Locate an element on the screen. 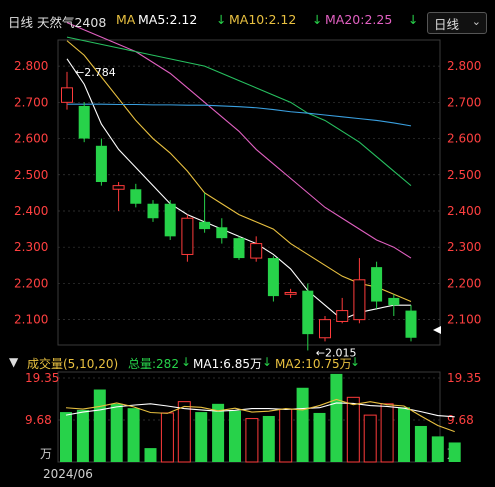 The width and height of the screenshot is (495, 487). period-select: 日线 ⌄ is located at coordinates (457, 23).